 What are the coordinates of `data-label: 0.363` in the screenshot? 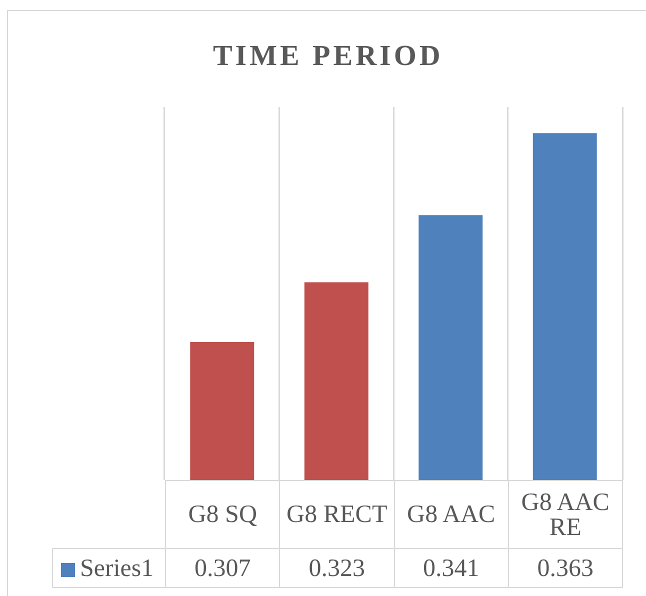 It's located at (565, 568).